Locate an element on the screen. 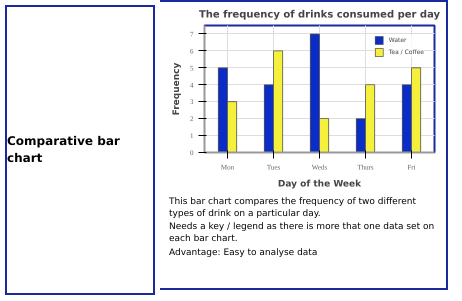 The width and height of the screenshot is (462, 301). text: This bar chart compares the frequency of two different types of drink on a particular day. is located at coordinates (293, 208).